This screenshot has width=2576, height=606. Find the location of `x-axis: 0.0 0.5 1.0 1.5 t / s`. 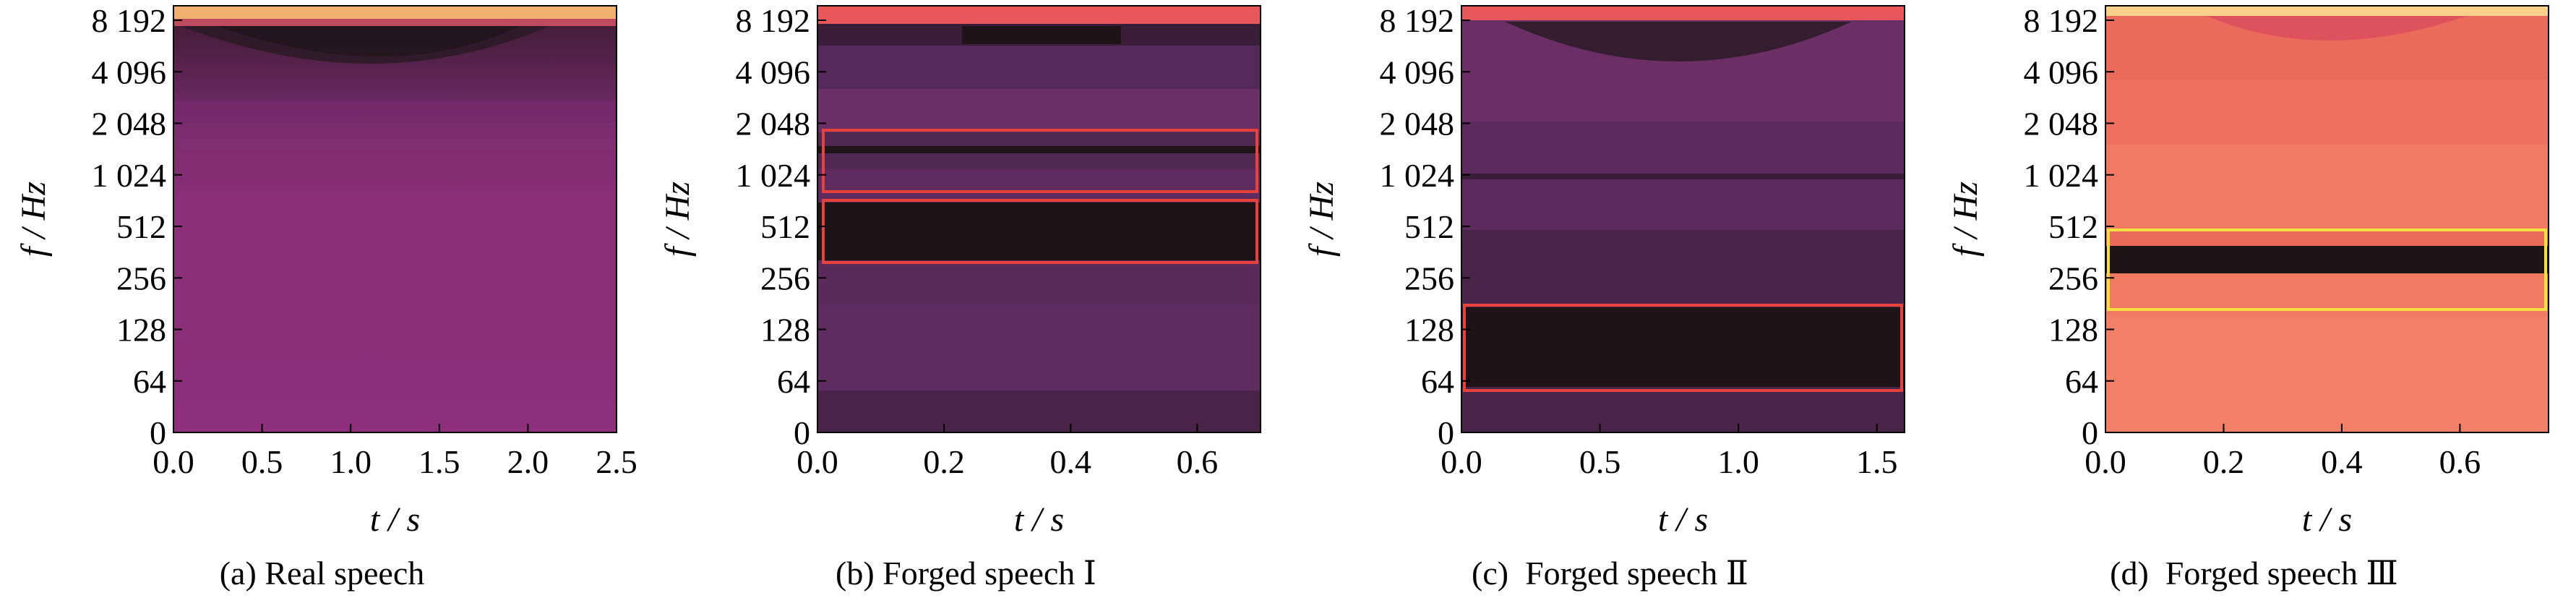

x-axis: 0.0 0.5 1.0 1.5 t / s is located at coordinates (1669, 481).